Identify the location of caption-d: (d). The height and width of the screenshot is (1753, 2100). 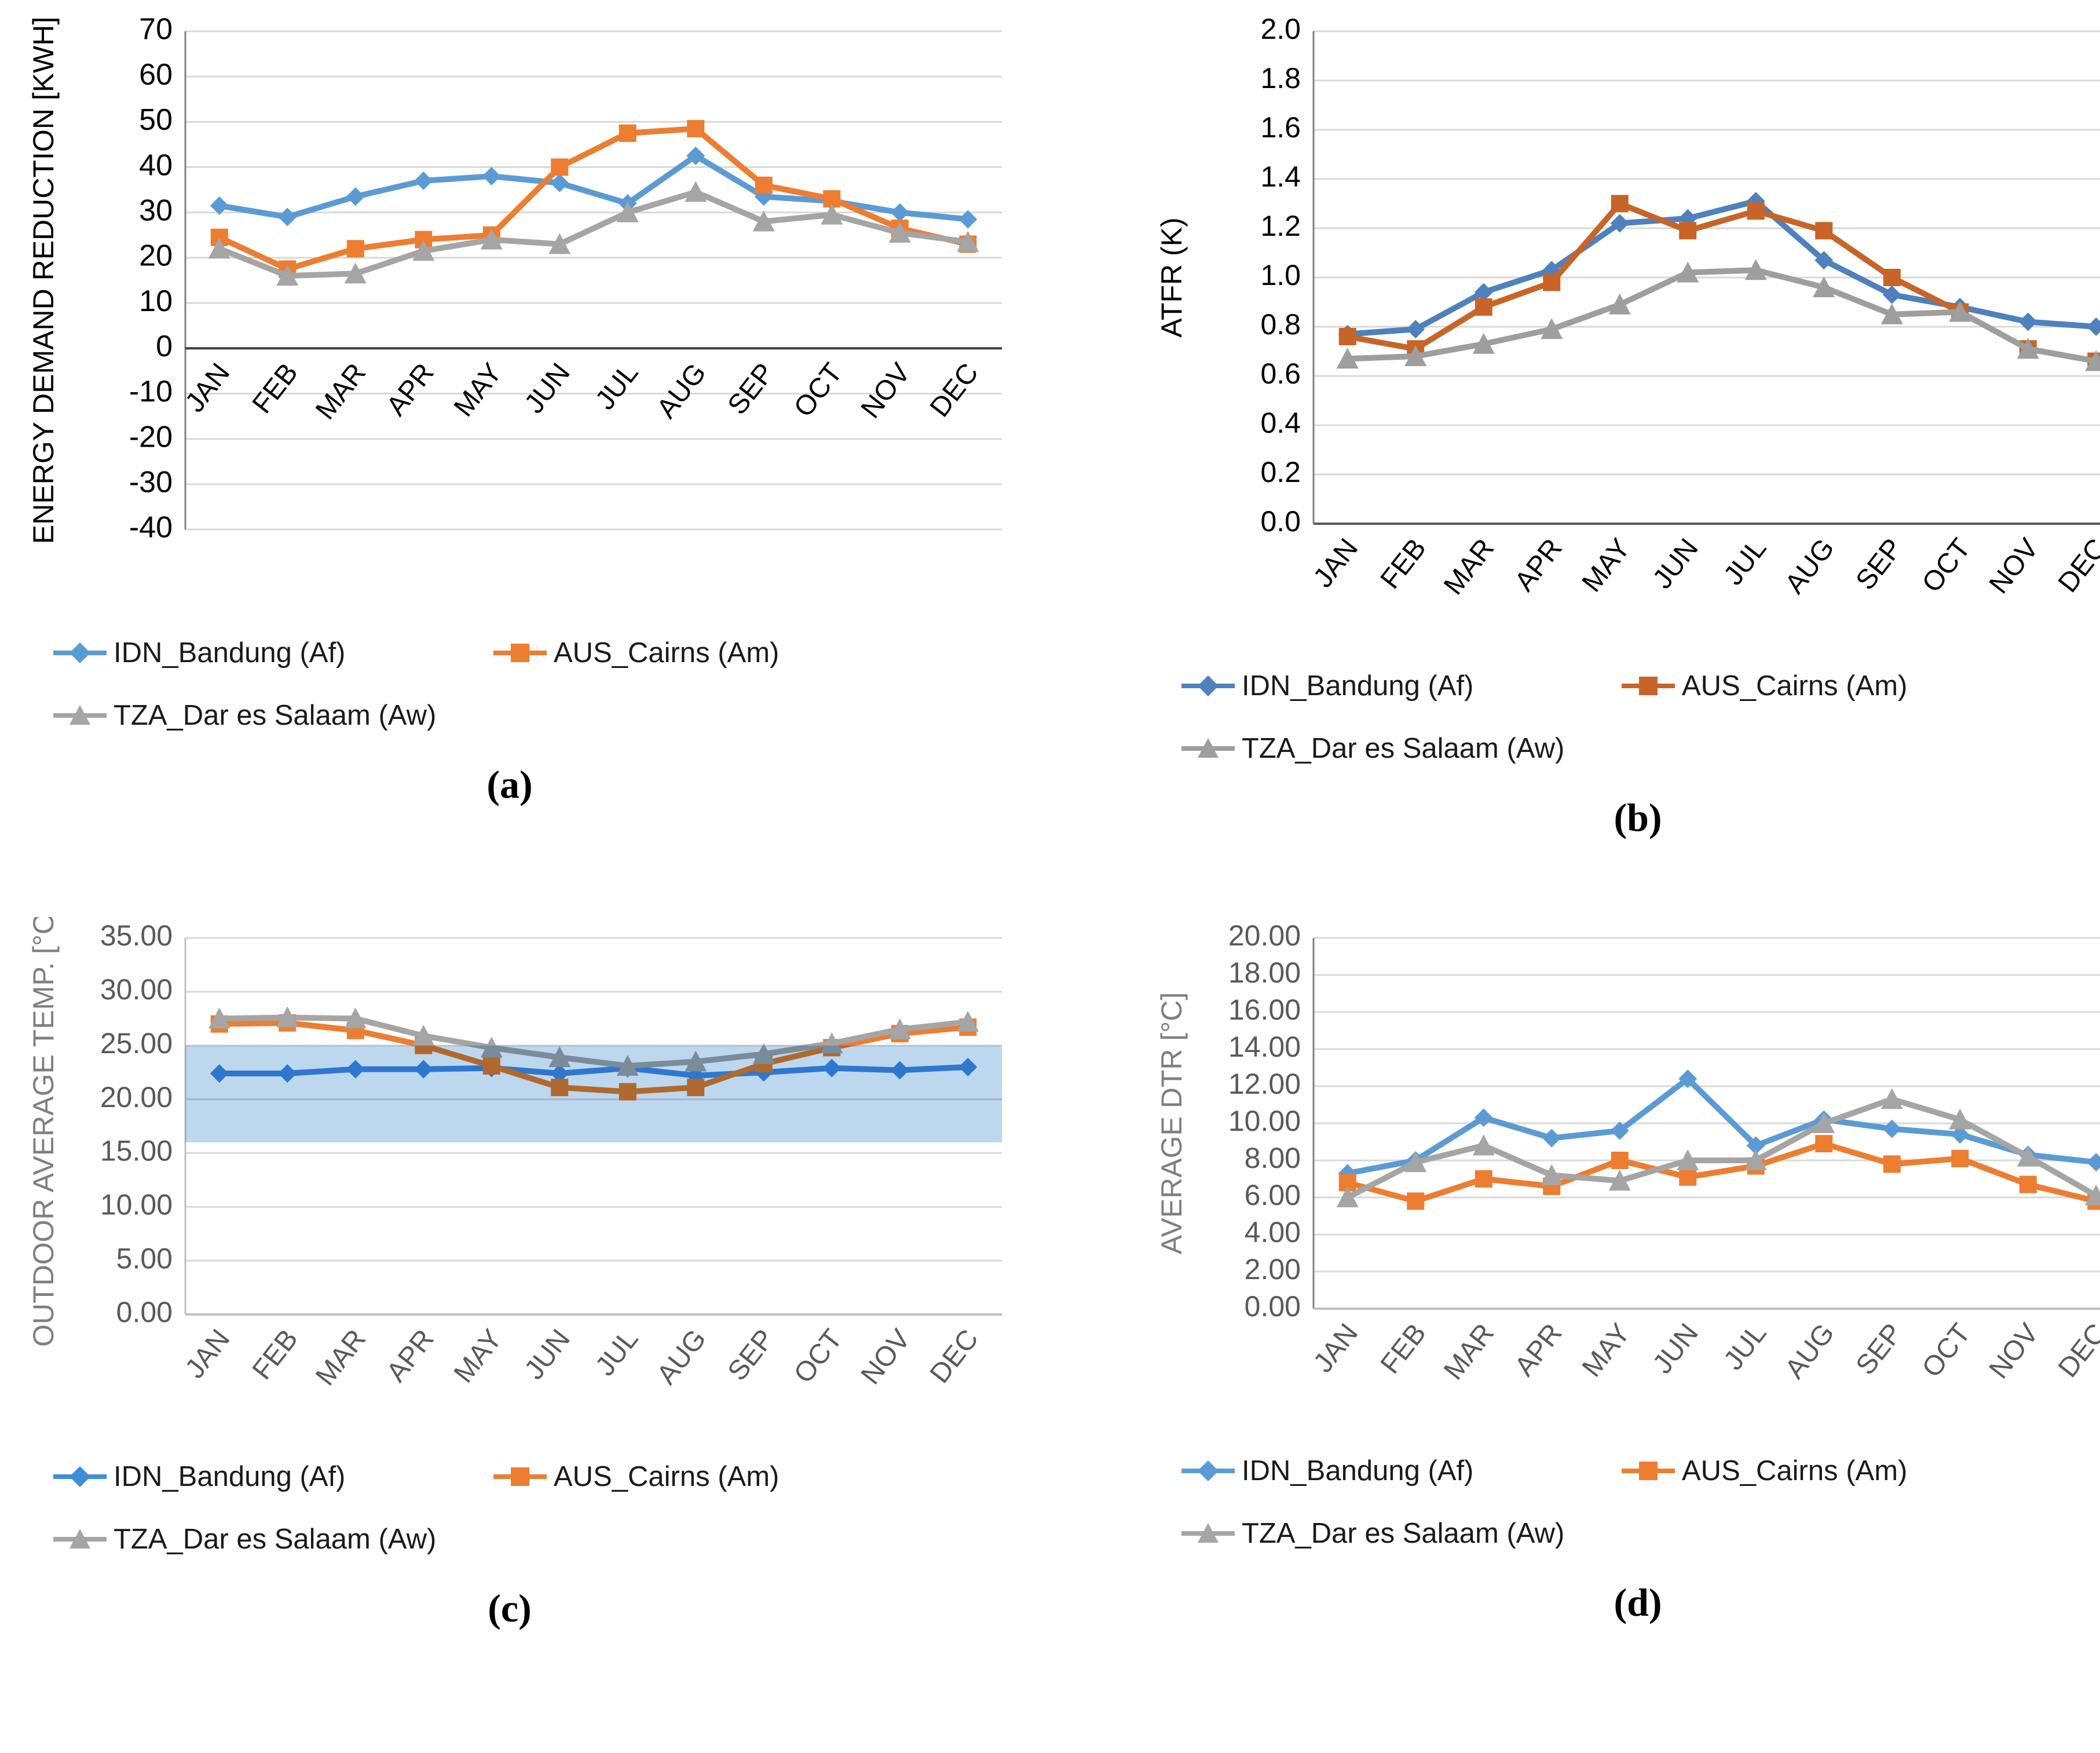
(1638, 1602).